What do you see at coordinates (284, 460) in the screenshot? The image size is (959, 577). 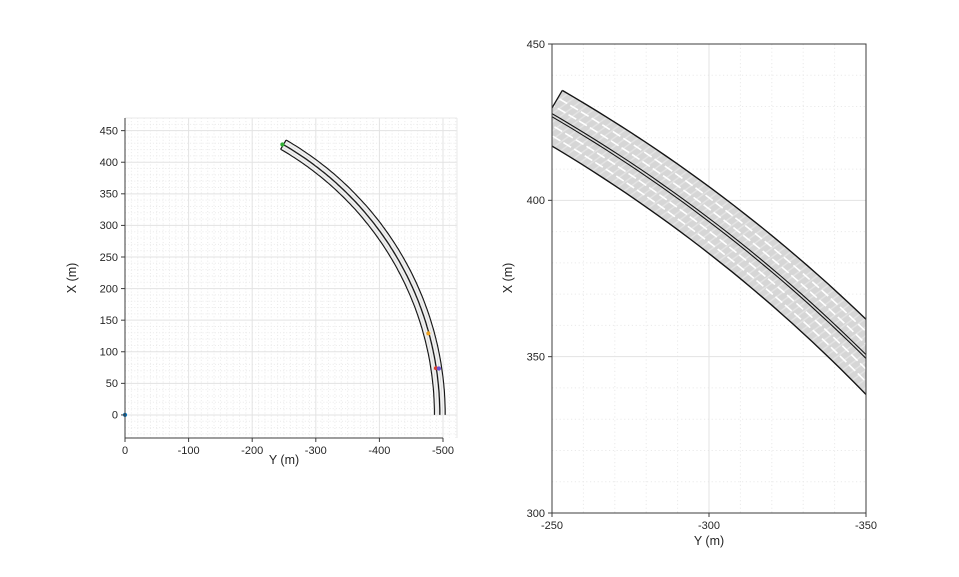 I see `overview-x-axis-label: Y (m)` at bounding box center [284, 460].